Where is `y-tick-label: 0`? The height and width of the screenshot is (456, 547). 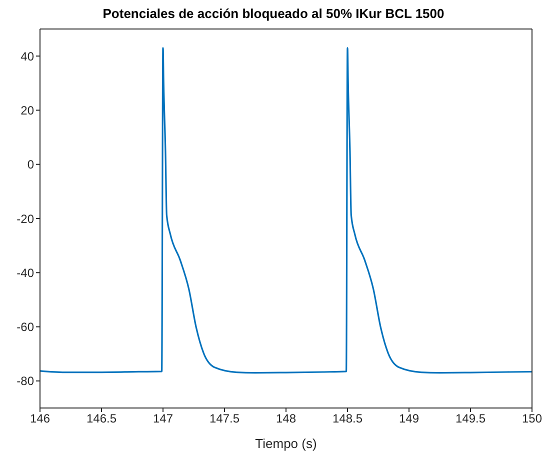 y-tick-label: 0 is located at coordinates (30, 165).